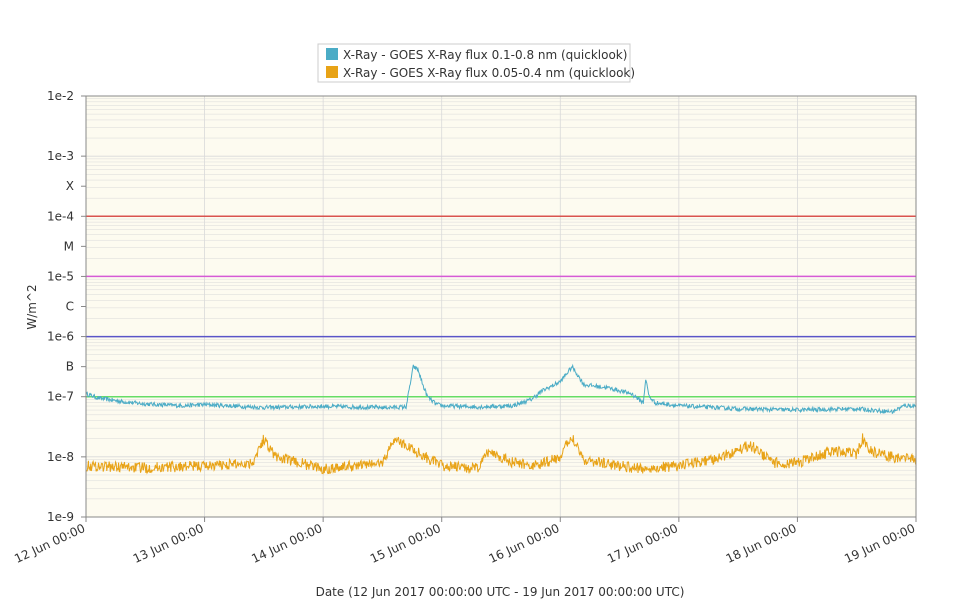  What do you see at coordinates (60, 337) in the screenshot?
I see `y-tick-label: 1e-6` at bounding box center [60, 337].